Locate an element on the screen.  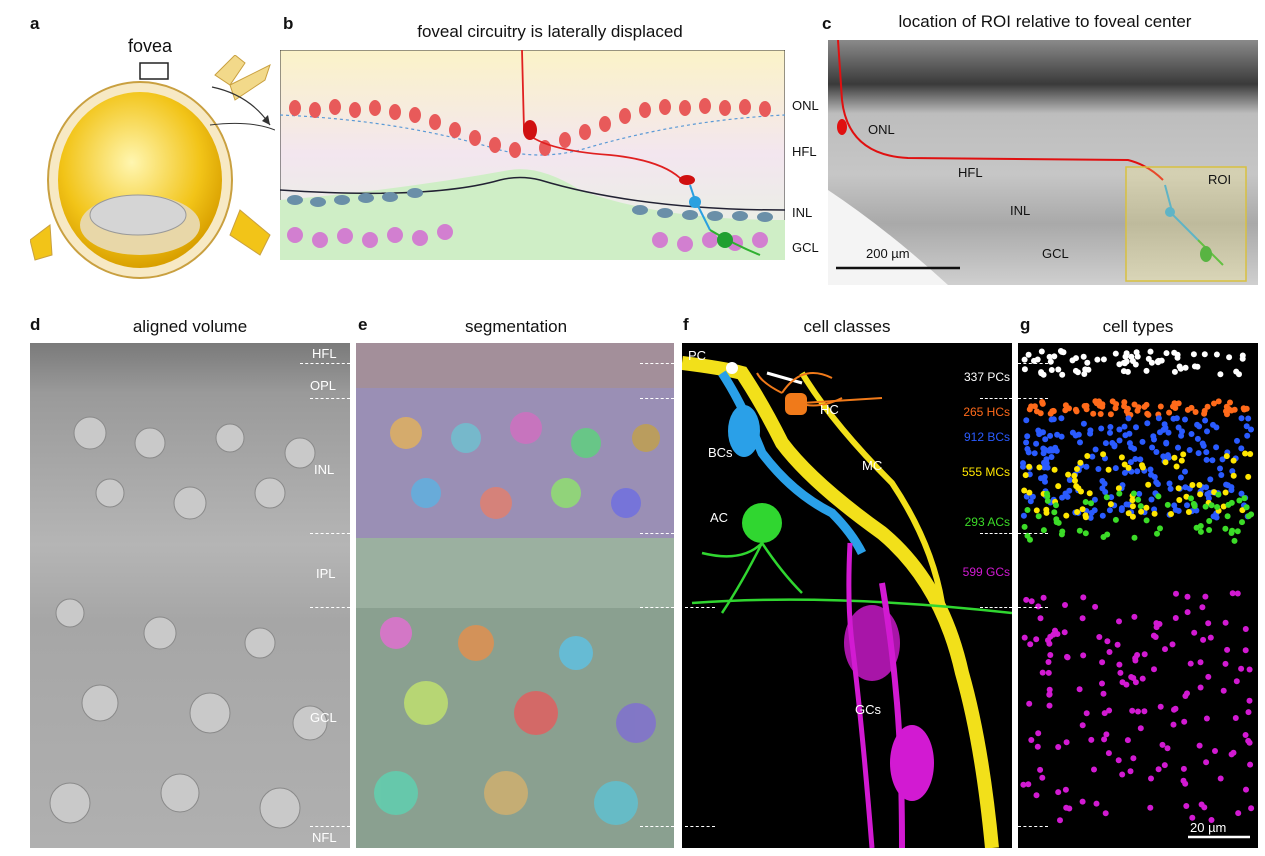
cell-label-pc: PC is located at coordinates (697, 355).